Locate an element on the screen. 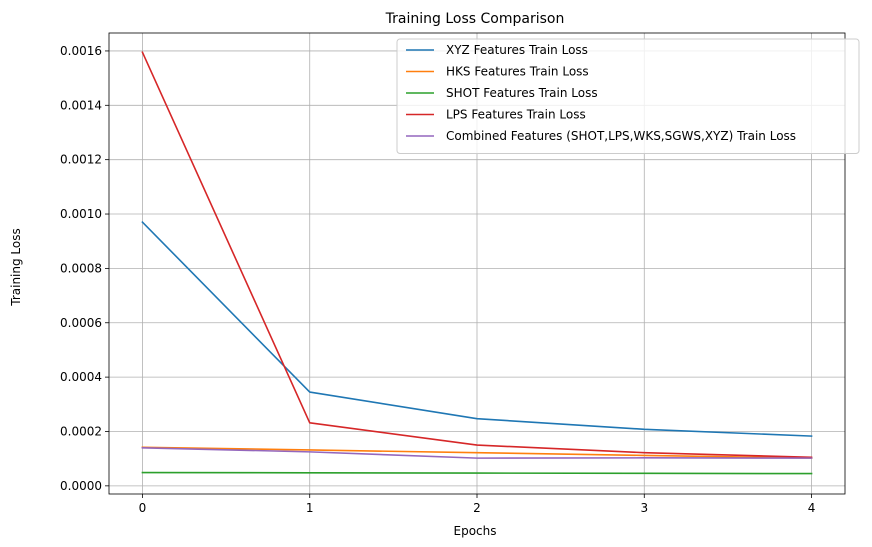 Image resolution: width=872 pixels, height=547 pixels. y-tick-label: 0.0000 is located at coordinates (81, 486).